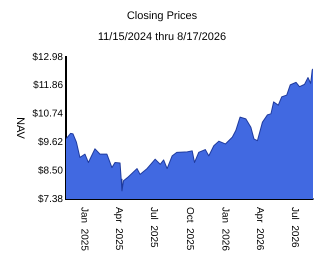  I want to click on x-tick-label: Apr 2026, so click(259, 229).